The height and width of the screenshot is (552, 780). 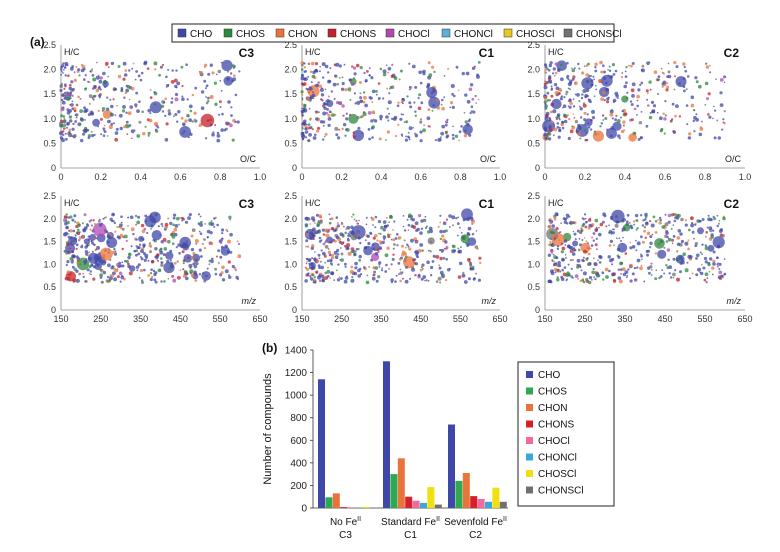 I want to click on y-tick-label: 1.5, so click(x=533, y=242).